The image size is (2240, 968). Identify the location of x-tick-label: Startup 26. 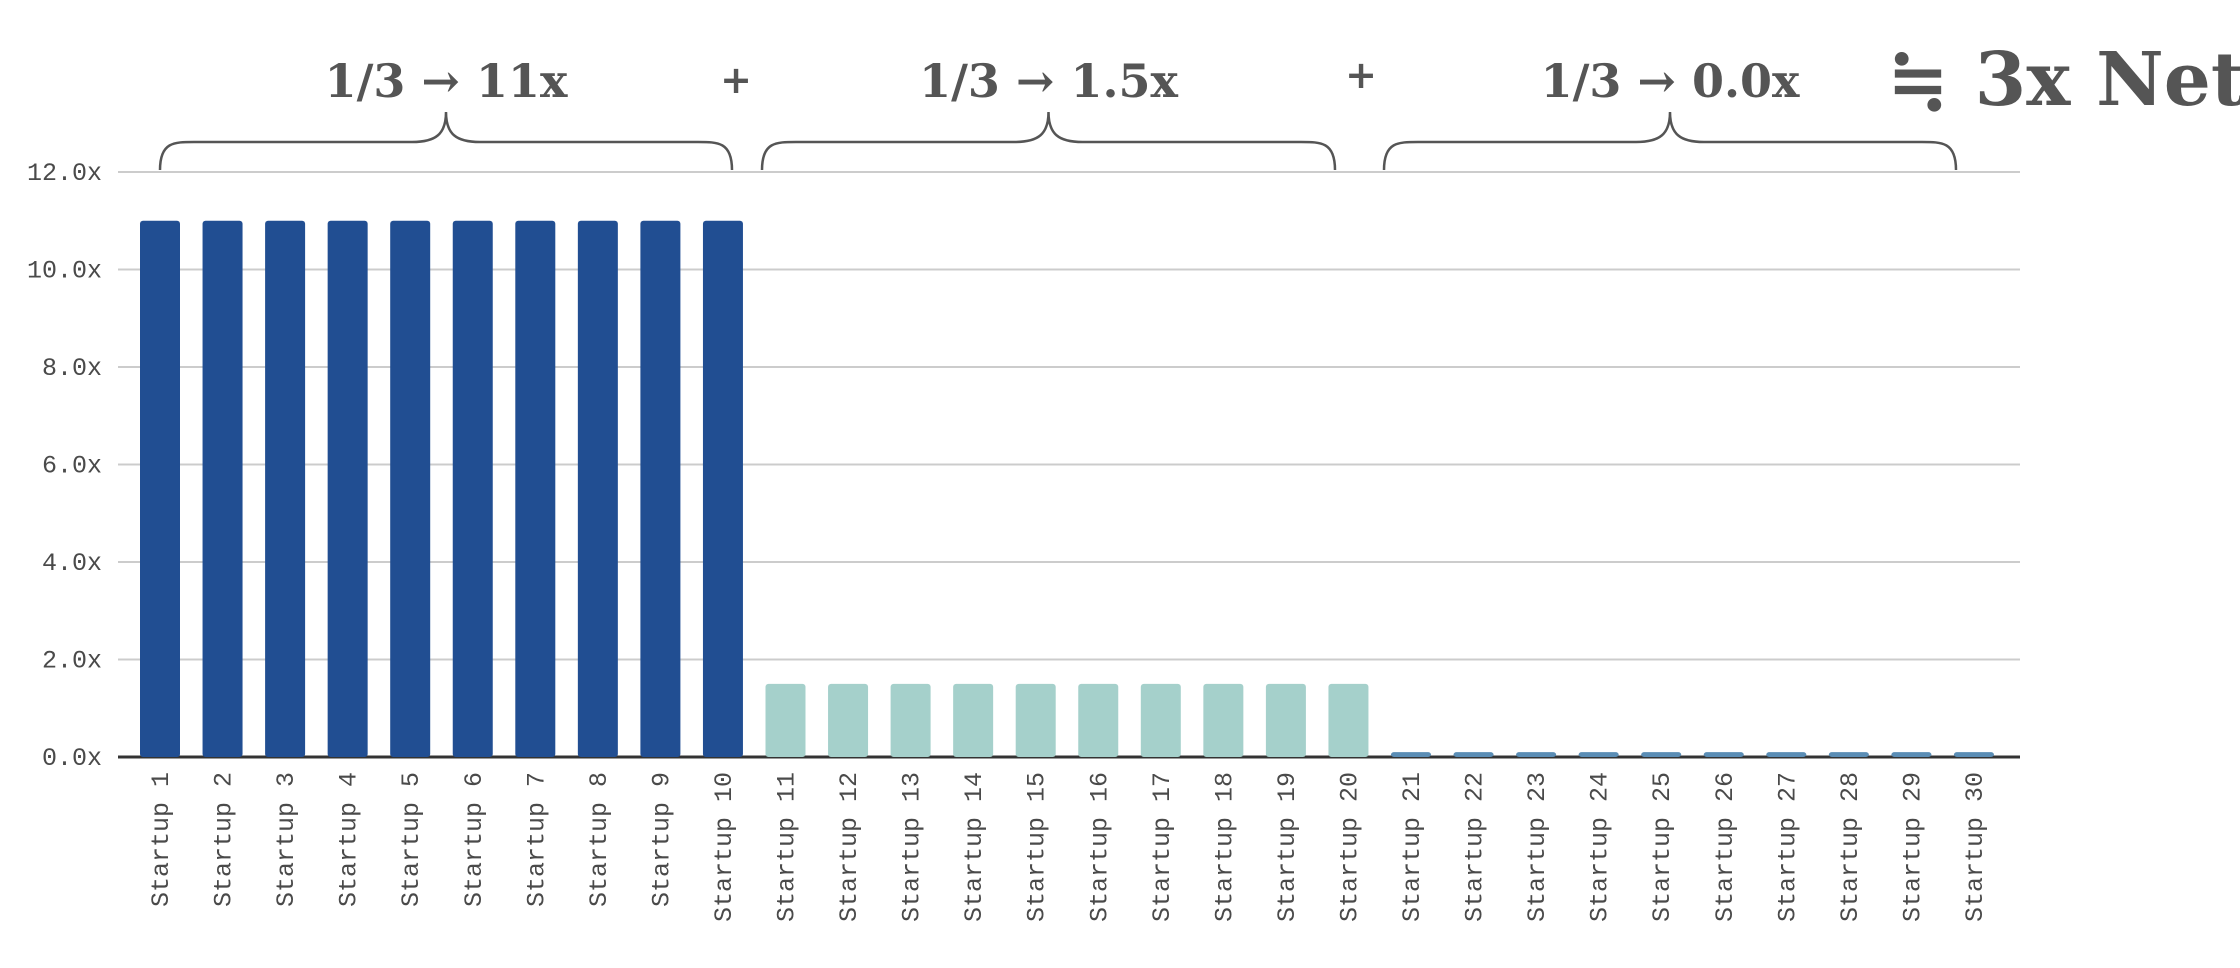
(1725, 847).